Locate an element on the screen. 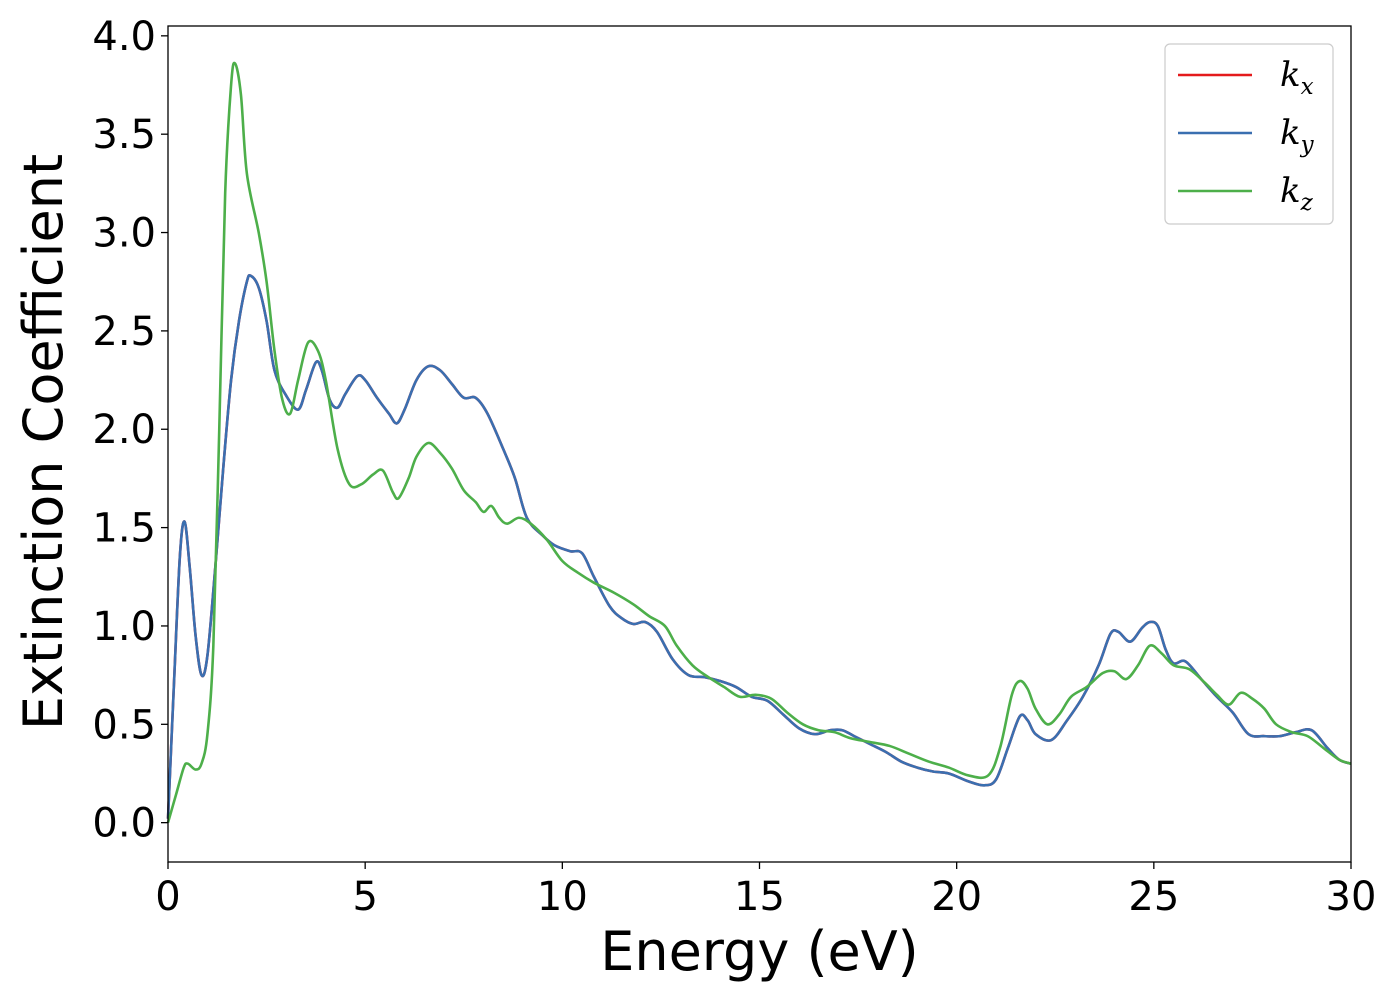 The width and height of the screenshot is (1400, 1000). y-tick-label: 3.5 is located at coordinates (124, 135).